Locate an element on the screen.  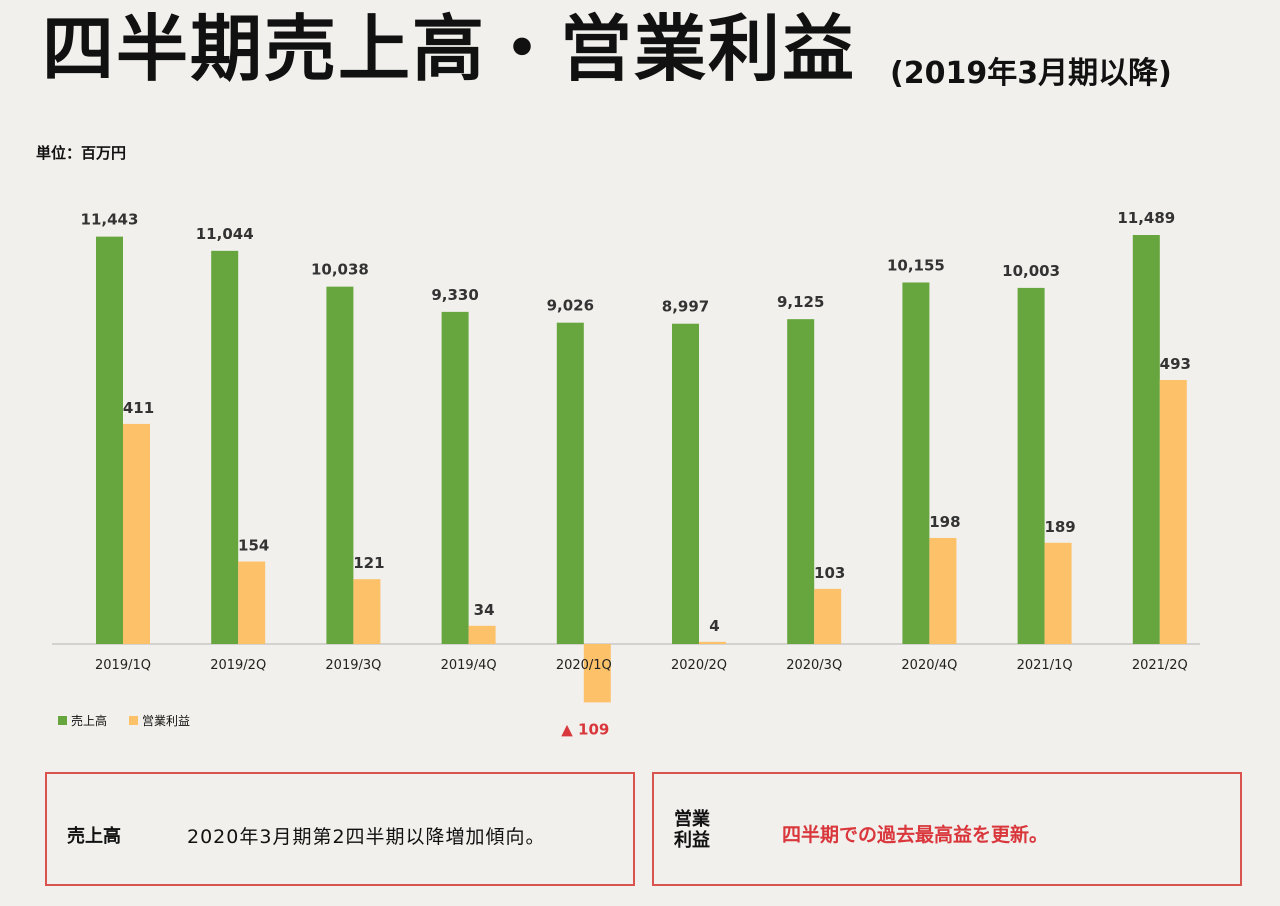
x-tick-label: 2019/3Q is located at coordinates (353, 665).